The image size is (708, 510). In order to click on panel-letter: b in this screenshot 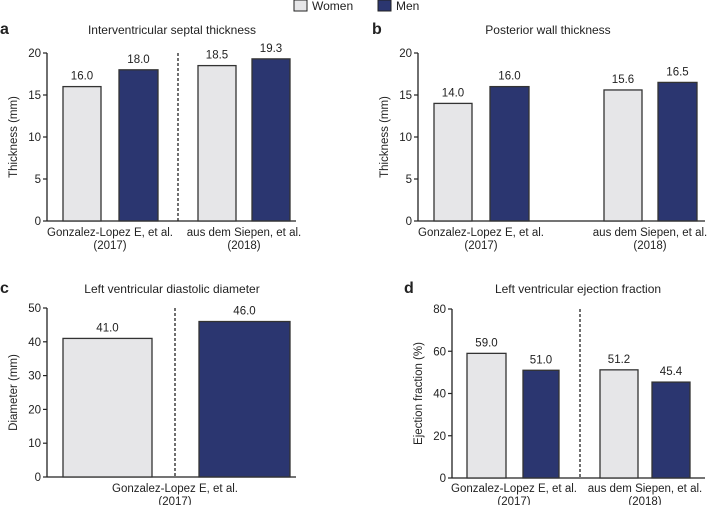, I will do `click(377, 29)`.